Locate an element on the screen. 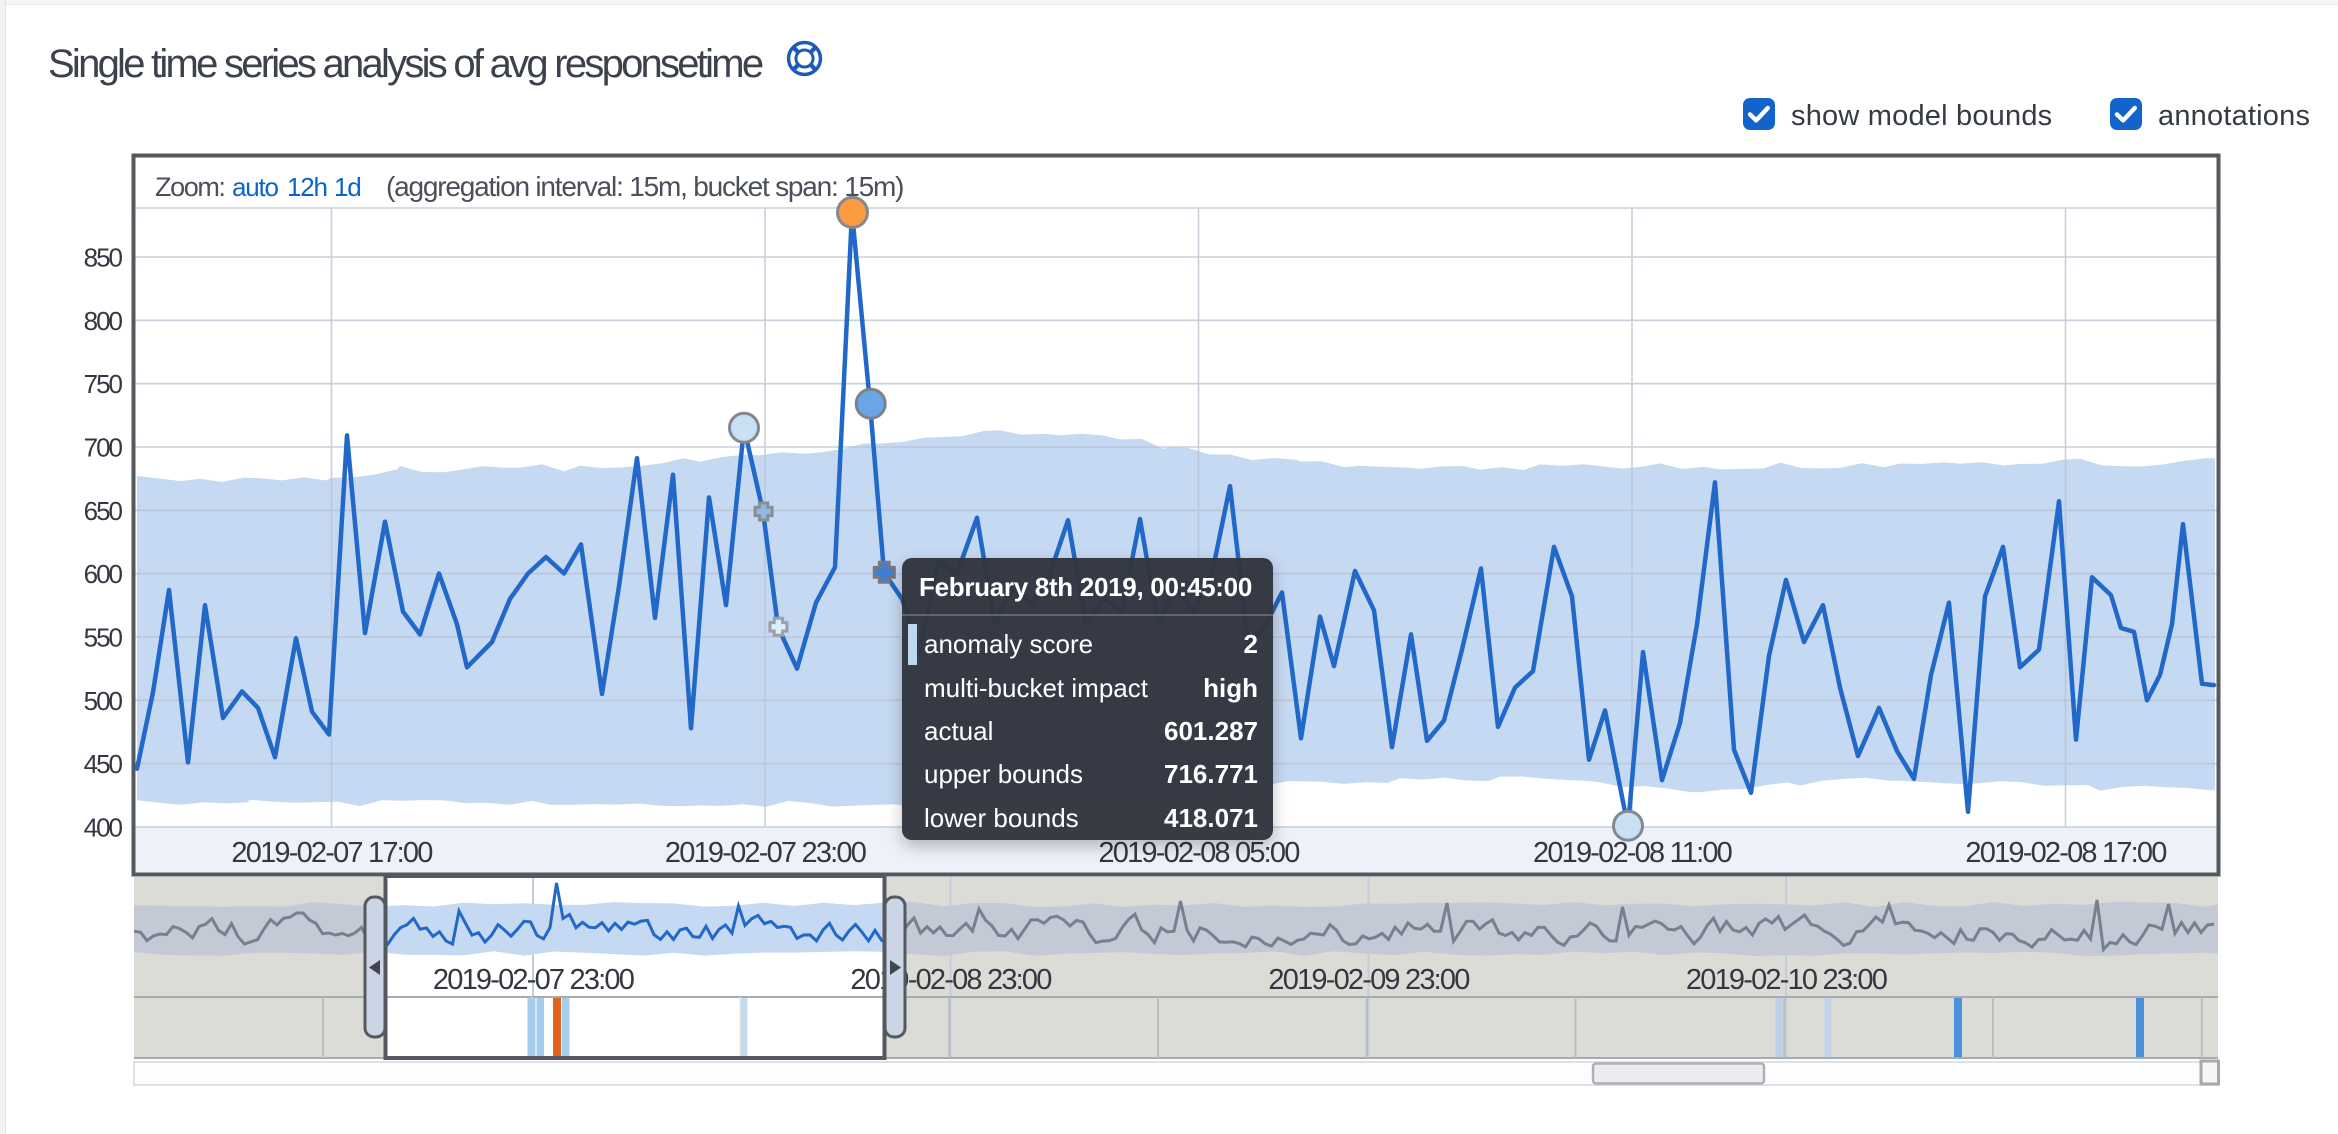 The width and height of the screenshot is (2338, 1134). svg-text: 600 is located at coordinates (103, 574).